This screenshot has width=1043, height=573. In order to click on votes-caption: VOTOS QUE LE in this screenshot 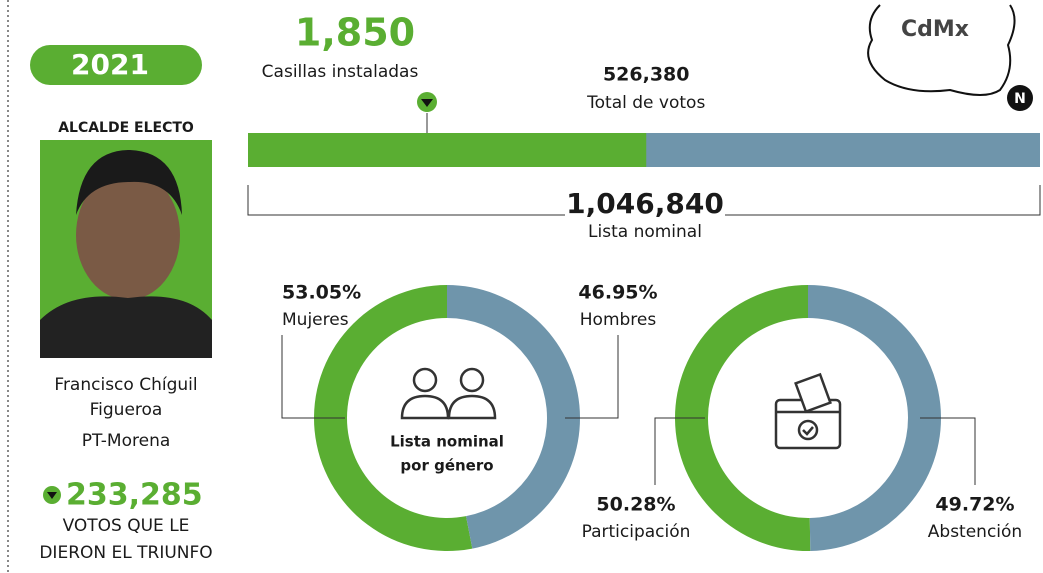, I will do `click(126, 526)`.